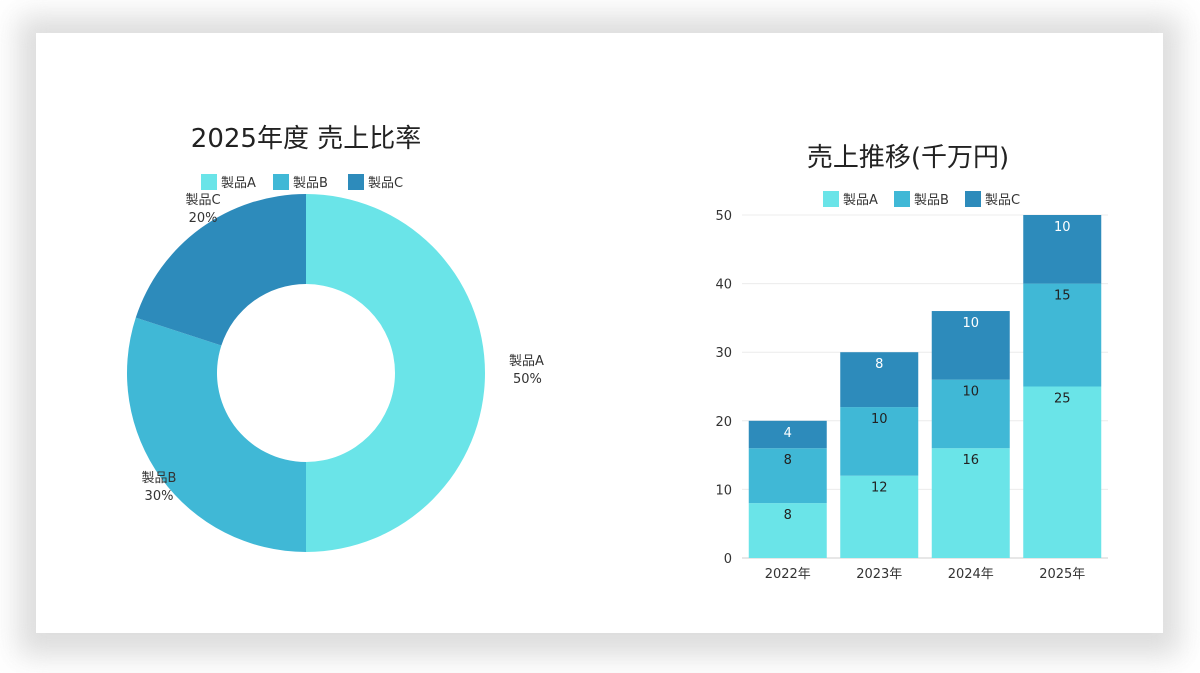 Image resolution: width=1200 pixels, height=673 pixels. What do you see at coordinates (723, 388) in the screenshot?
I see `bar-y-axis: 0 10 20 30 40 50` at bounding box center [723, 388].